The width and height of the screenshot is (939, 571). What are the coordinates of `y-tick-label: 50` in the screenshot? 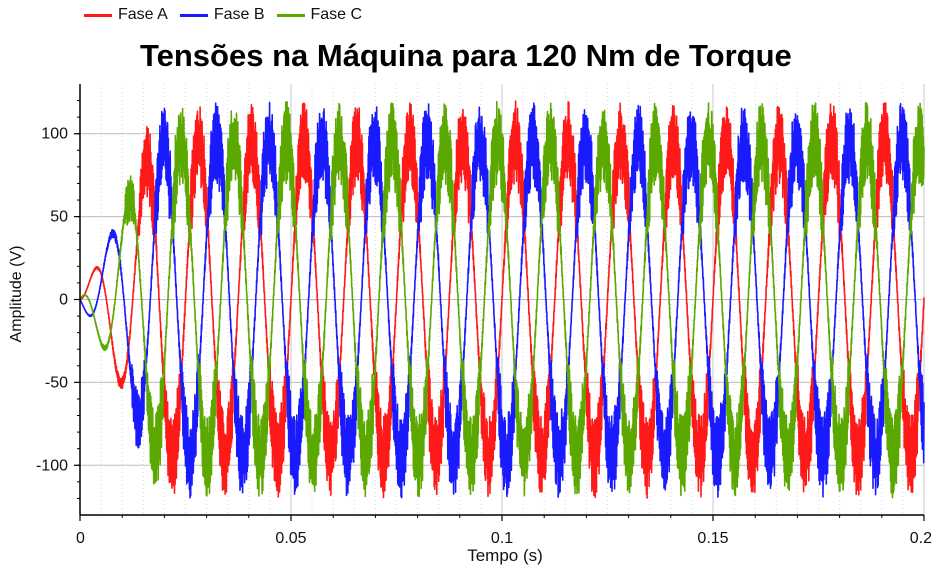 It's located at (59, 217).